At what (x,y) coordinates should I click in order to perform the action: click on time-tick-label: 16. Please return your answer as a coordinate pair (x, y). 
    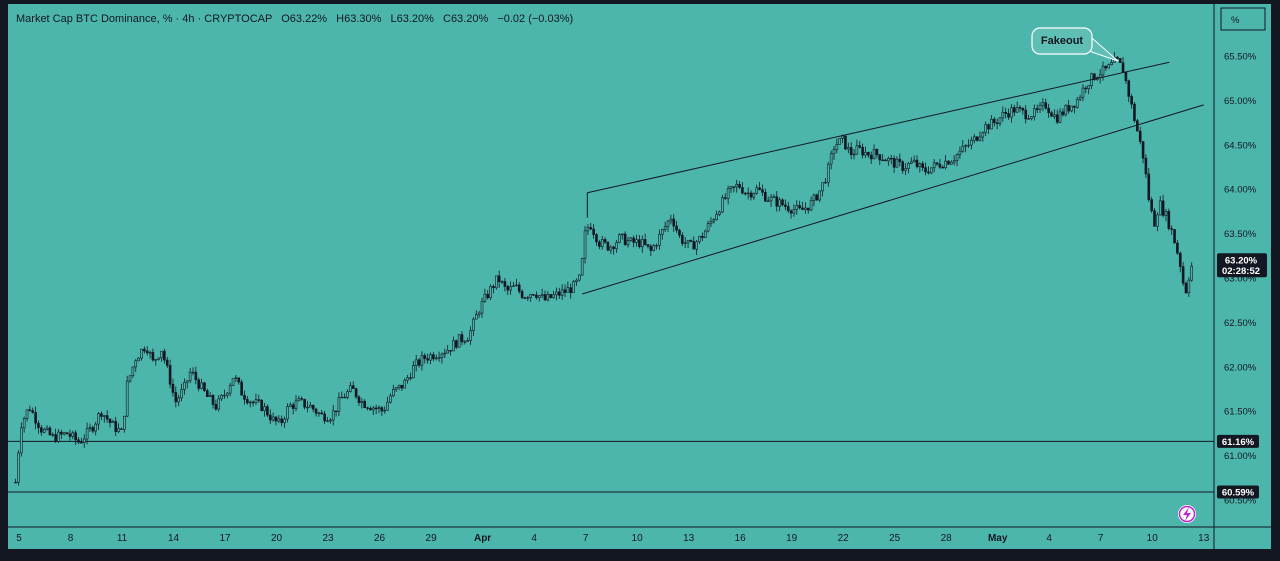
    Looking at the image, I should click on (741, 538).